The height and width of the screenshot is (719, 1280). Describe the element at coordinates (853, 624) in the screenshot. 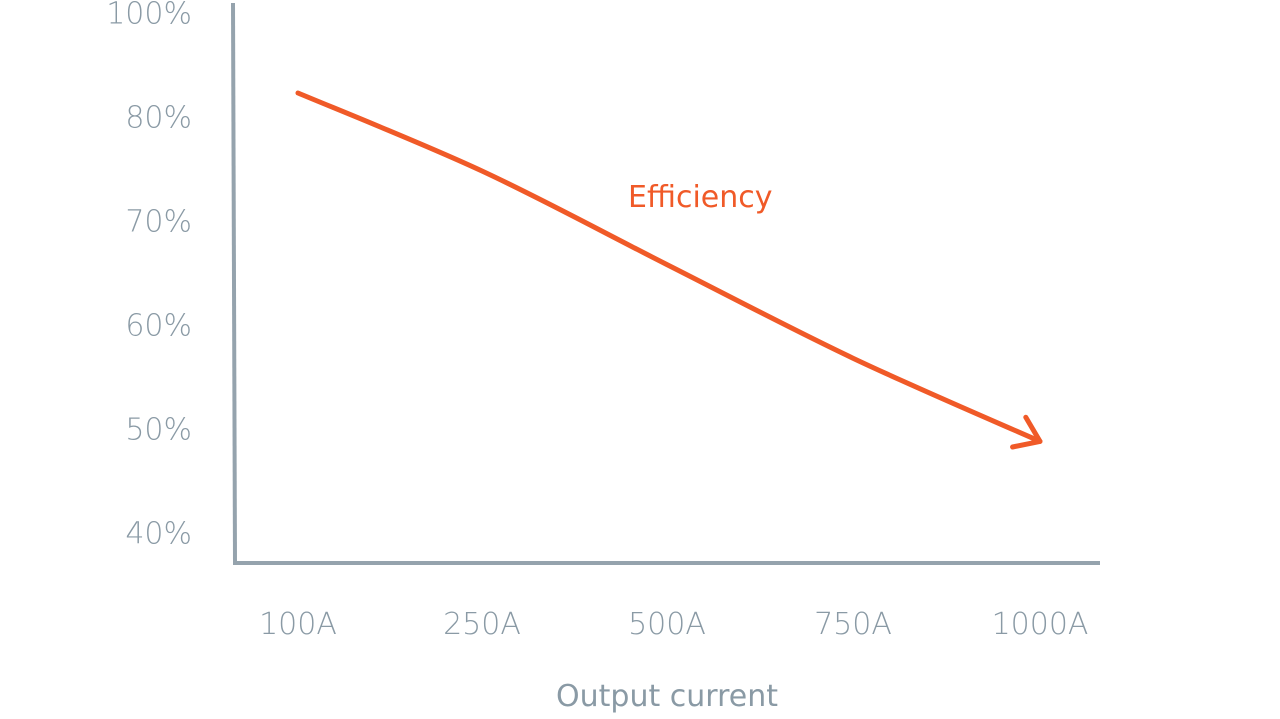

I see `x-tick-label: 750A` at that location.